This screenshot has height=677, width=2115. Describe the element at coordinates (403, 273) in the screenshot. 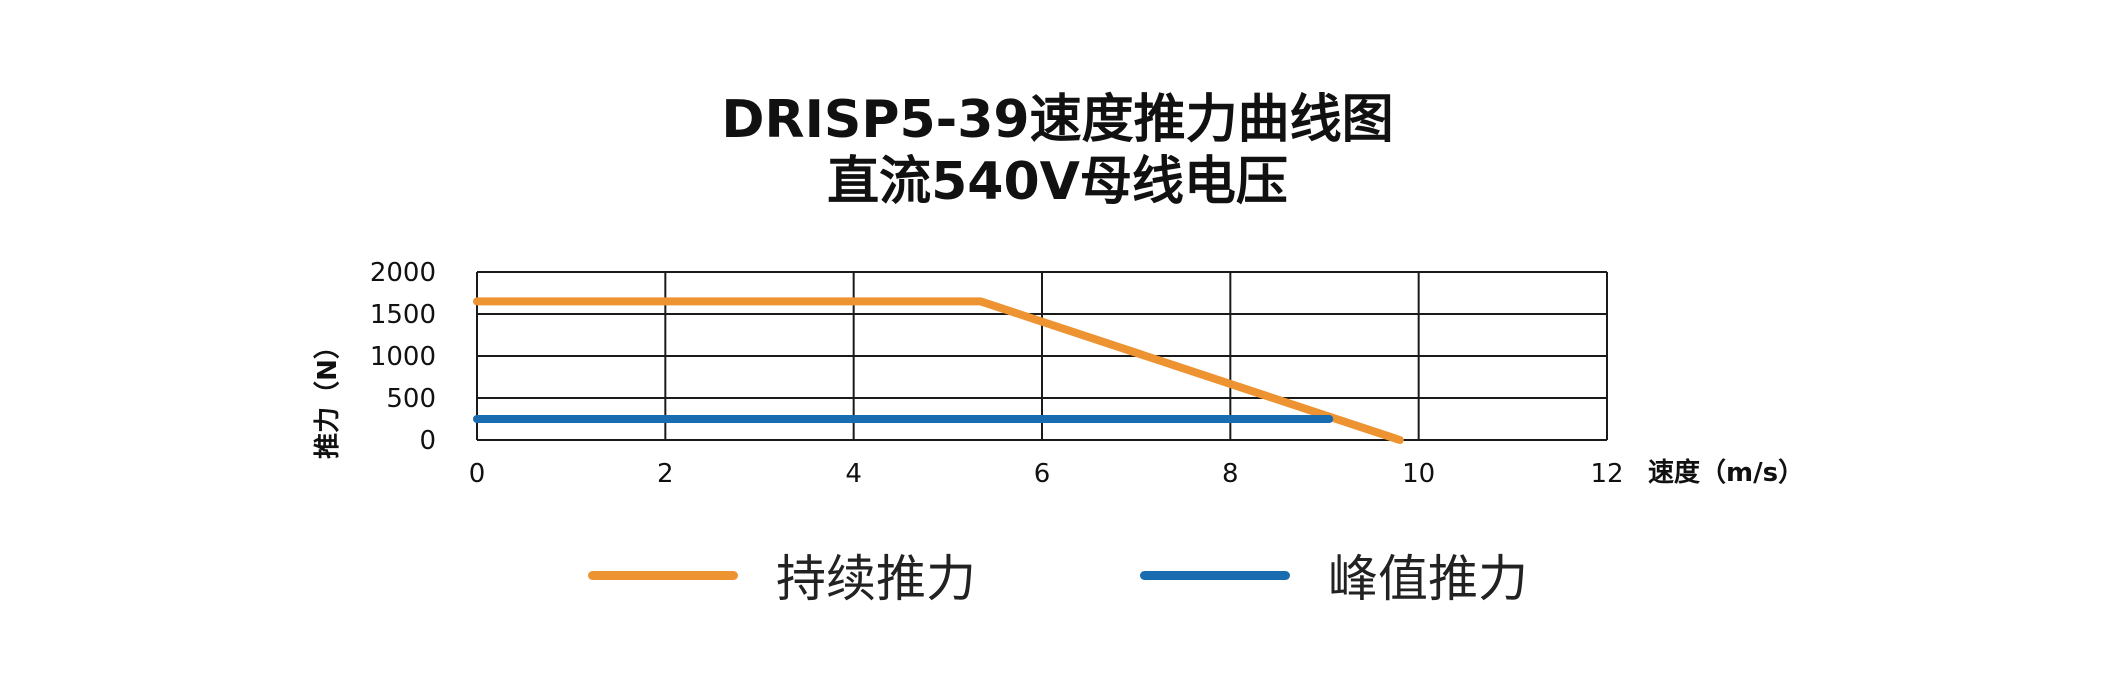

I see `y-tick-label: 2000` at that location.